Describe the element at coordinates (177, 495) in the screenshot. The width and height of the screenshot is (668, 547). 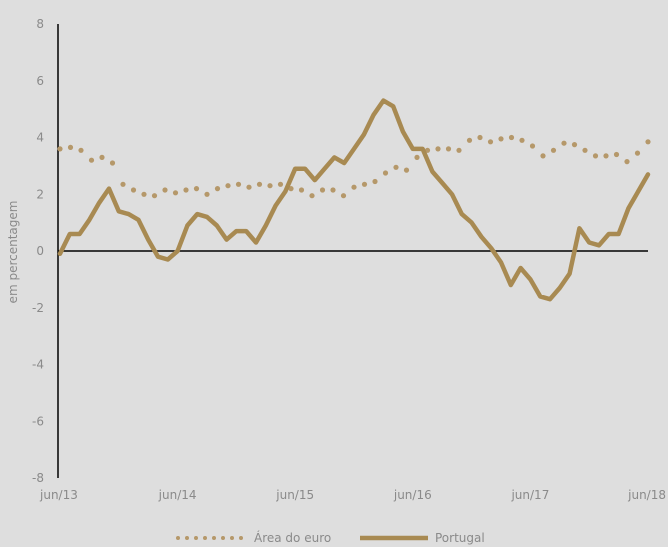
I see `x-tick-label: jun/14` at that location.